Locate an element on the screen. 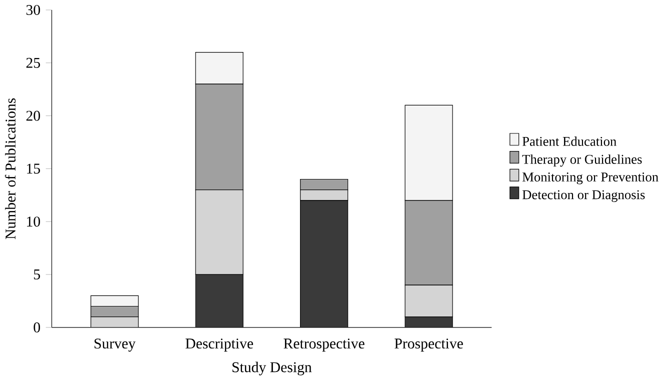  x-tick-label: Retrospective is located at coordinates (324, 345).